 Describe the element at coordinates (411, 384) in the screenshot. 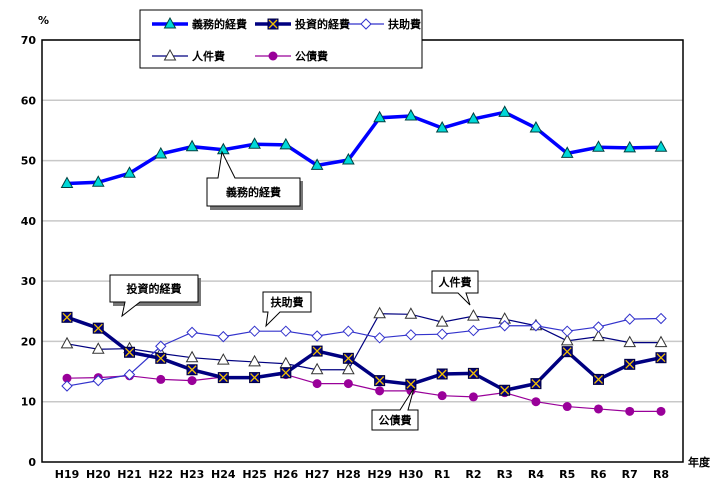

I see `data-point-1-11-x` at that location.